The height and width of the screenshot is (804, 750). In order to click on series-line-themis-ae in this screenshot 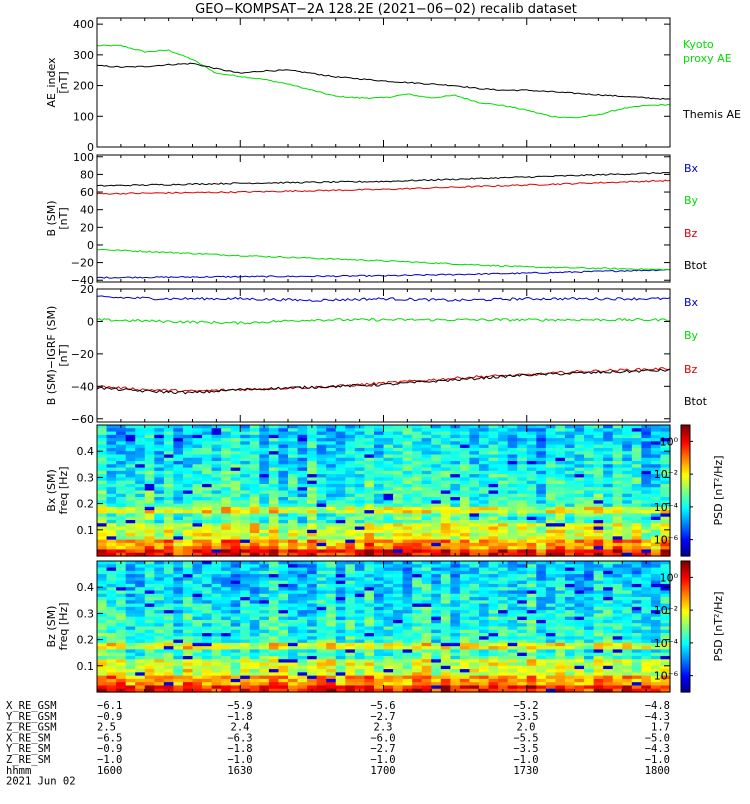, I will do `click(383, 81)`.